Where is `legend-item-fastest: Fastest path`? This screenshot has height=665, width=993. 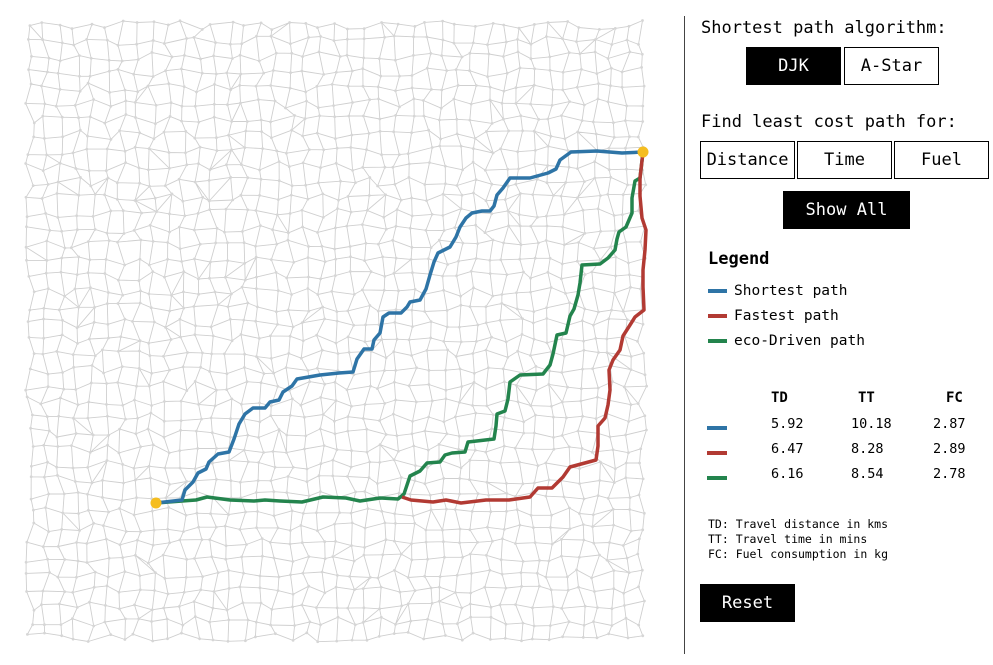 legend-item-fastest: Fastest path is located at coordinates (773, 316).